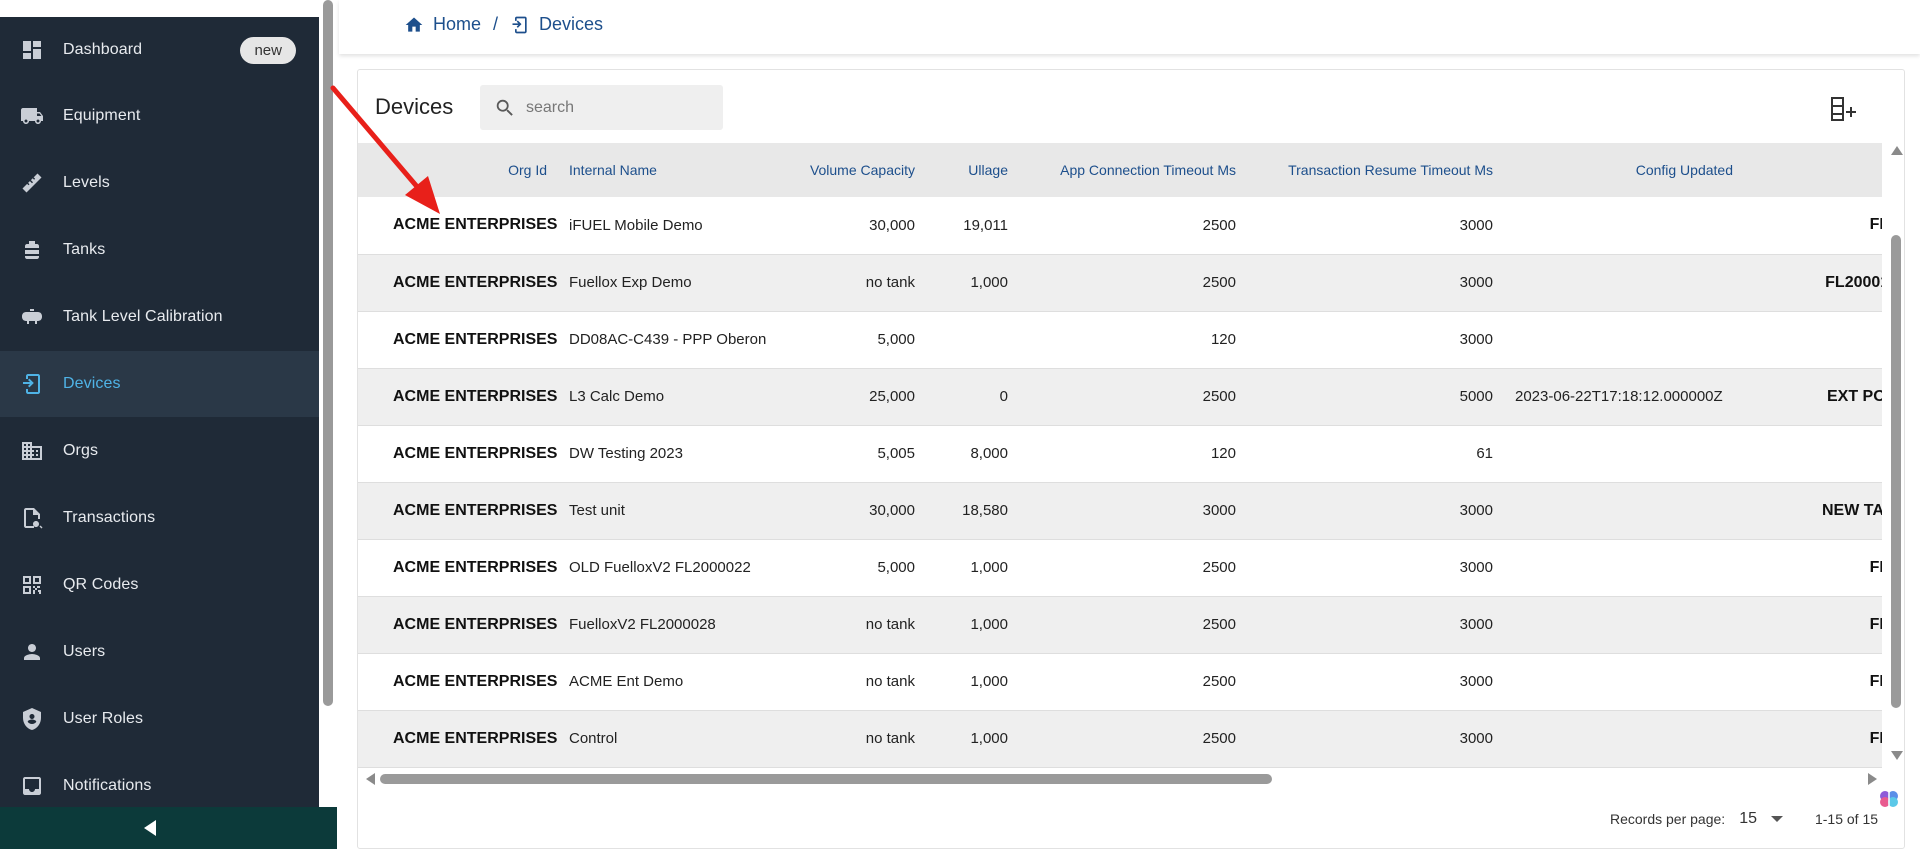 The image size is (1920, 849). What do you see at coordinates (159, 585) in the screenshot?
I see `sidebar-item-qr-codes: QR Codes` at bounding box center [159, 585].